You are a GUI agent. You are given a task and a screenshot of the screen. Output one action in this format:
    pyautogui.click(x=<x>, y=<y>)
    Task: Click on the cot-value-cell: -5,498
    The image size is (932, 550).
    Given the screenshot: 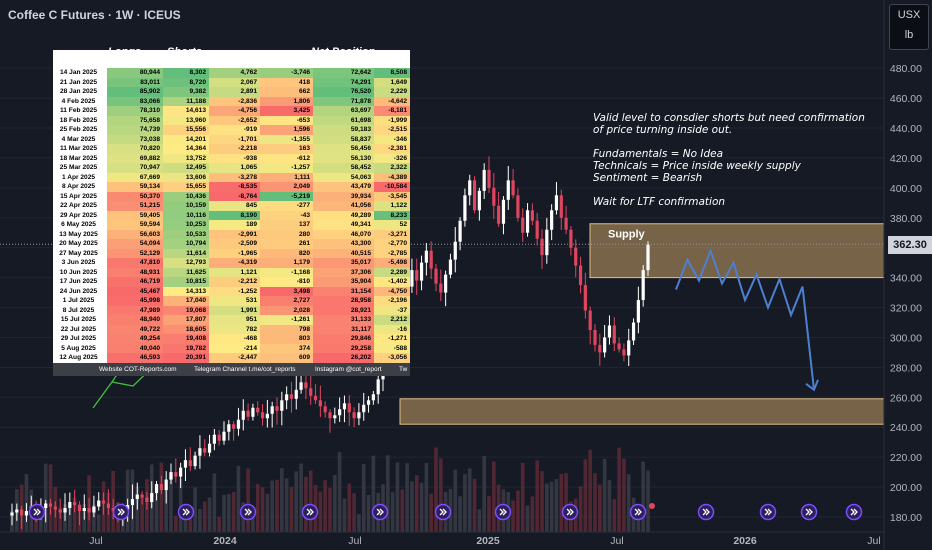 What is the action you would take?
    pyautogui.click(x=392, y=263)
    